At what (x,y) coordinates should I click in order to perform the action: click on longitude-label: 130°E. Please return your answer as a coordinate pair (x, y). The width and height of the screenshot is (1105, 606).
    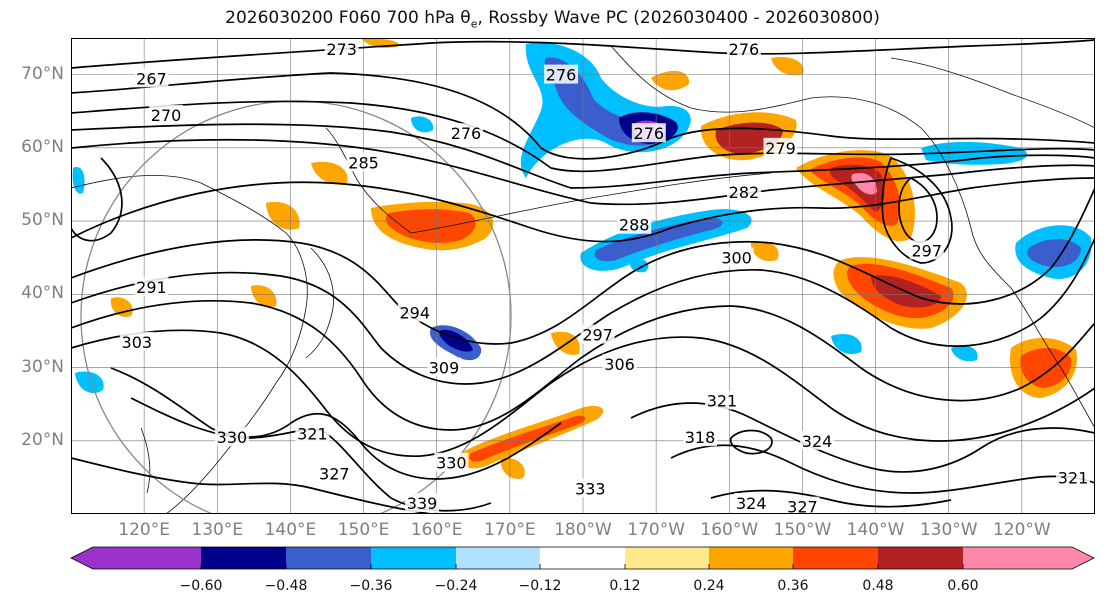
    Looking at the image, I should click on (217, 530).